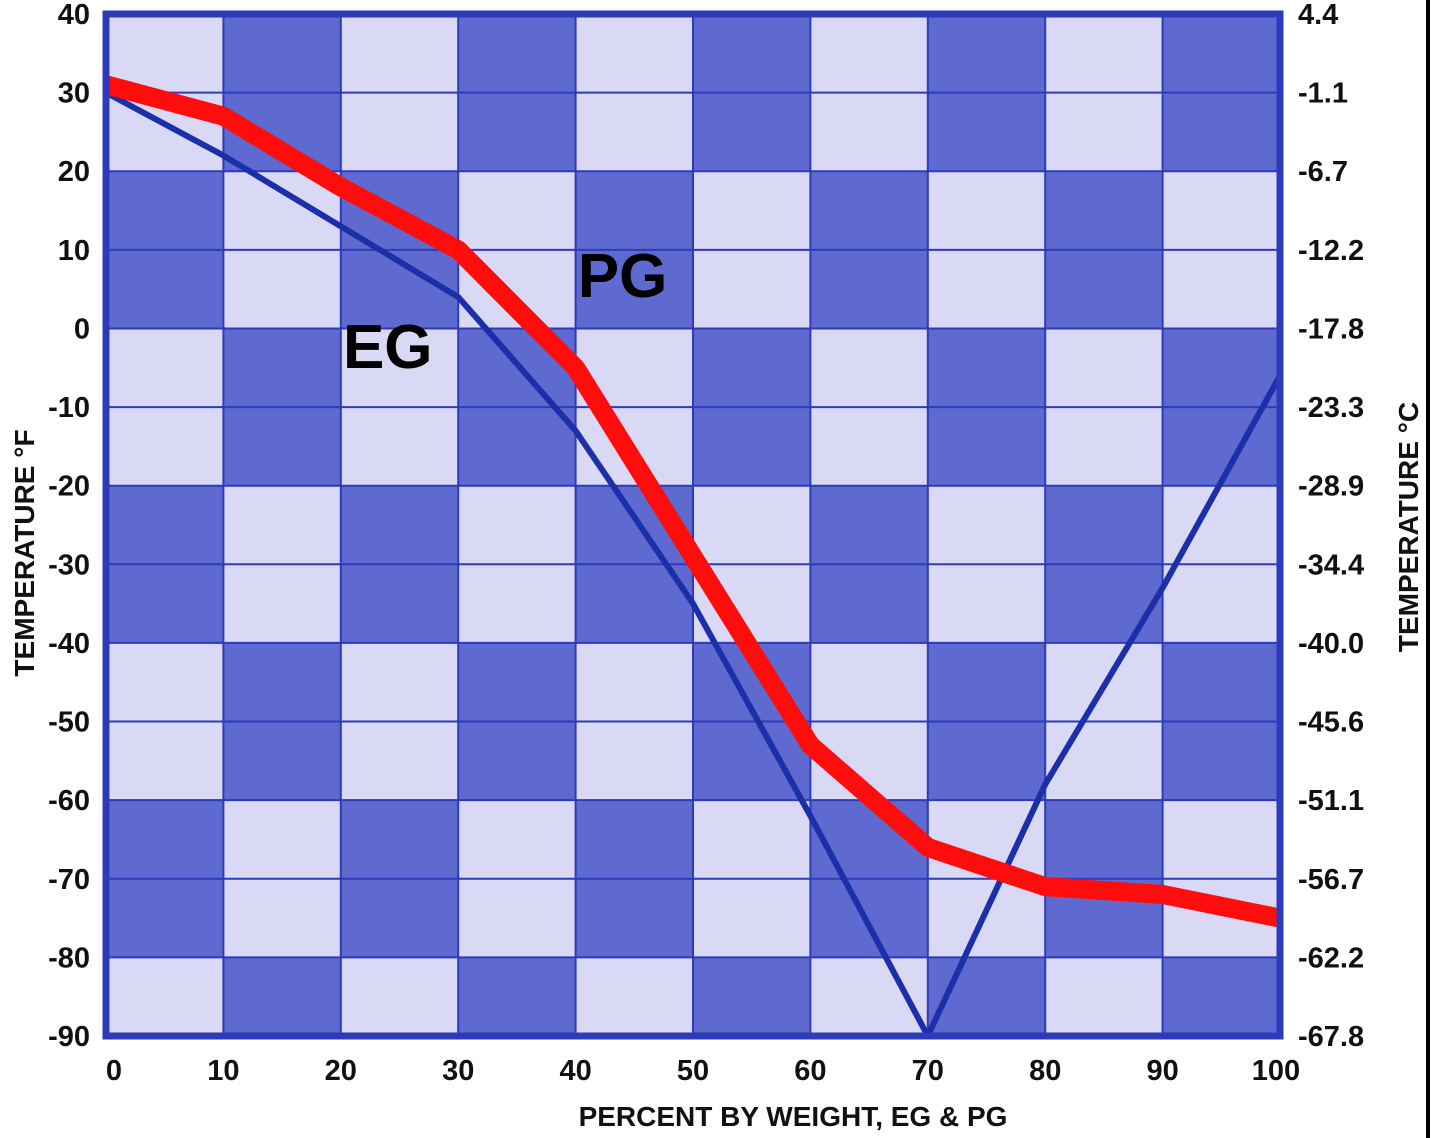  I want to click on y-tick-label-left: 30, so click(74, 94).